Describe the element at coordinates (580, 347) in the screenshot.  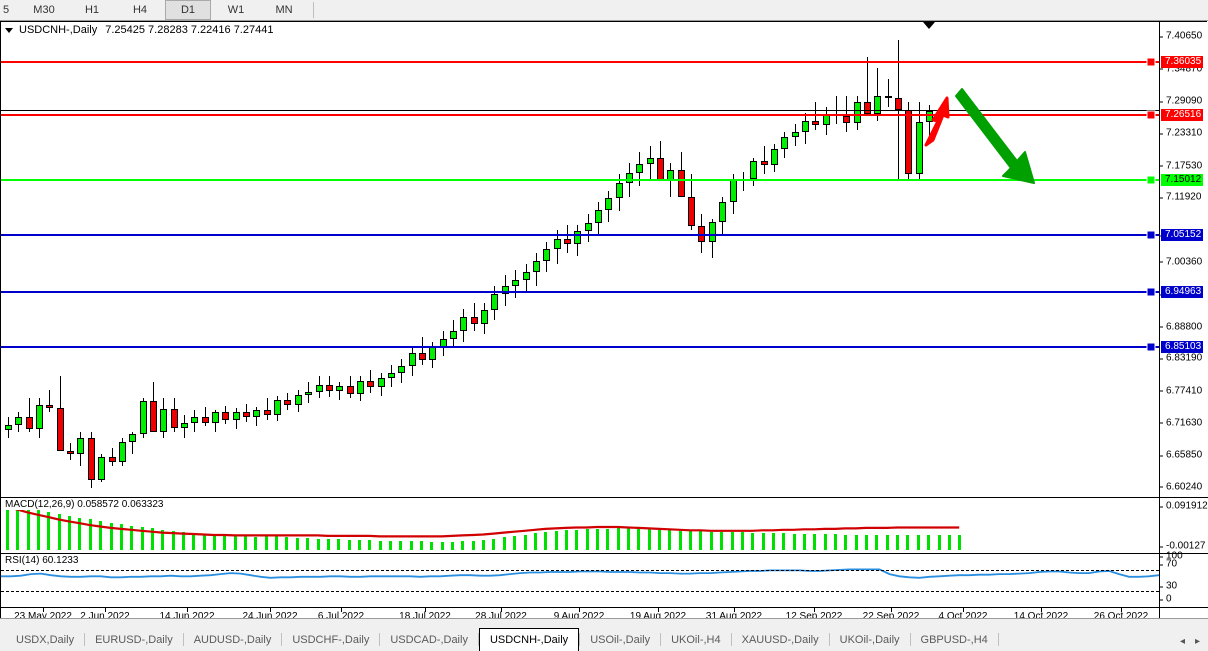
I see `price-level-line-6.85103` at that location.